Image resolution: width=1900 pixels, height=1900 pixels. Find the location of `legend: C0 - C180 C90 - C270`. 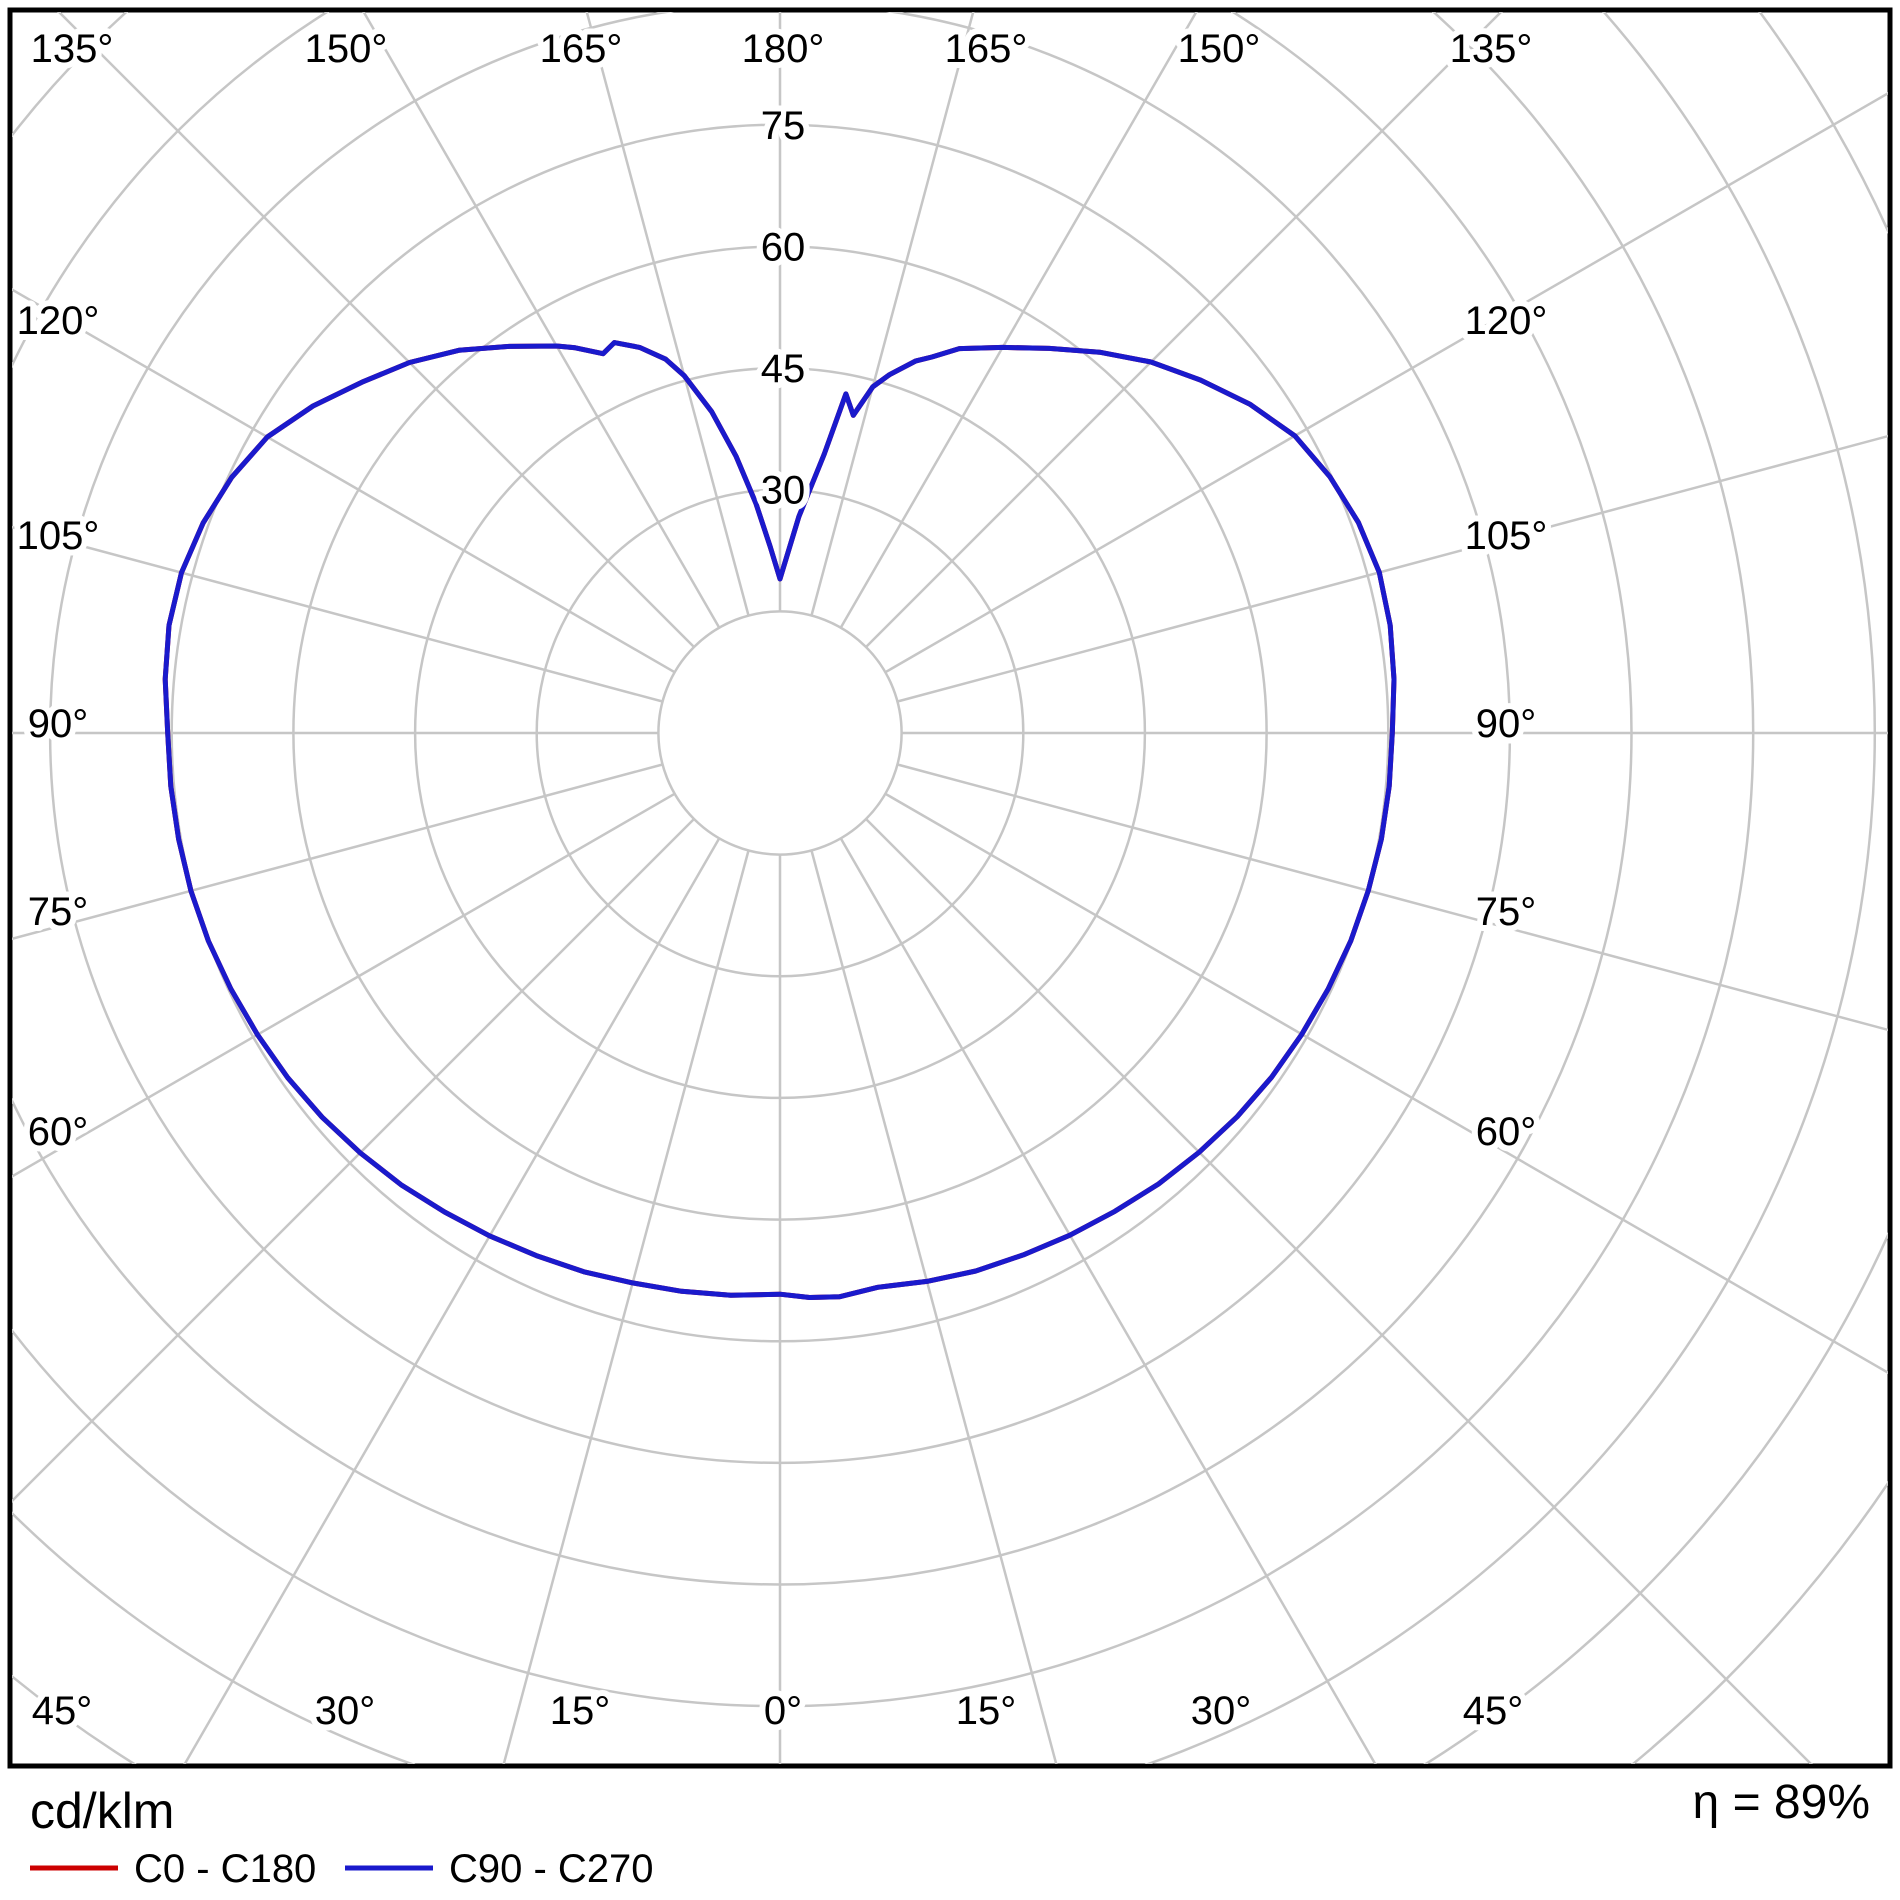

legend: C0 - C180 C90 - C270 is located at coordinates (342, 1869).